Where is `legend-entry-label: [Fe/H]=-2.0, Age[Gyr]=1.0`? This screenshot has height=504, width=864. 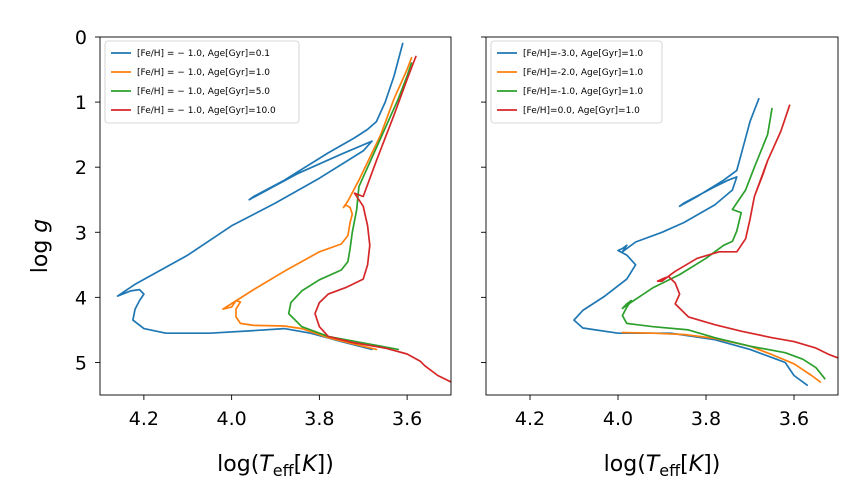 legend-entry-label: [Fe/H]=-2.0, Age[Gyr]=1.0 is located at coordinates (583, 73).